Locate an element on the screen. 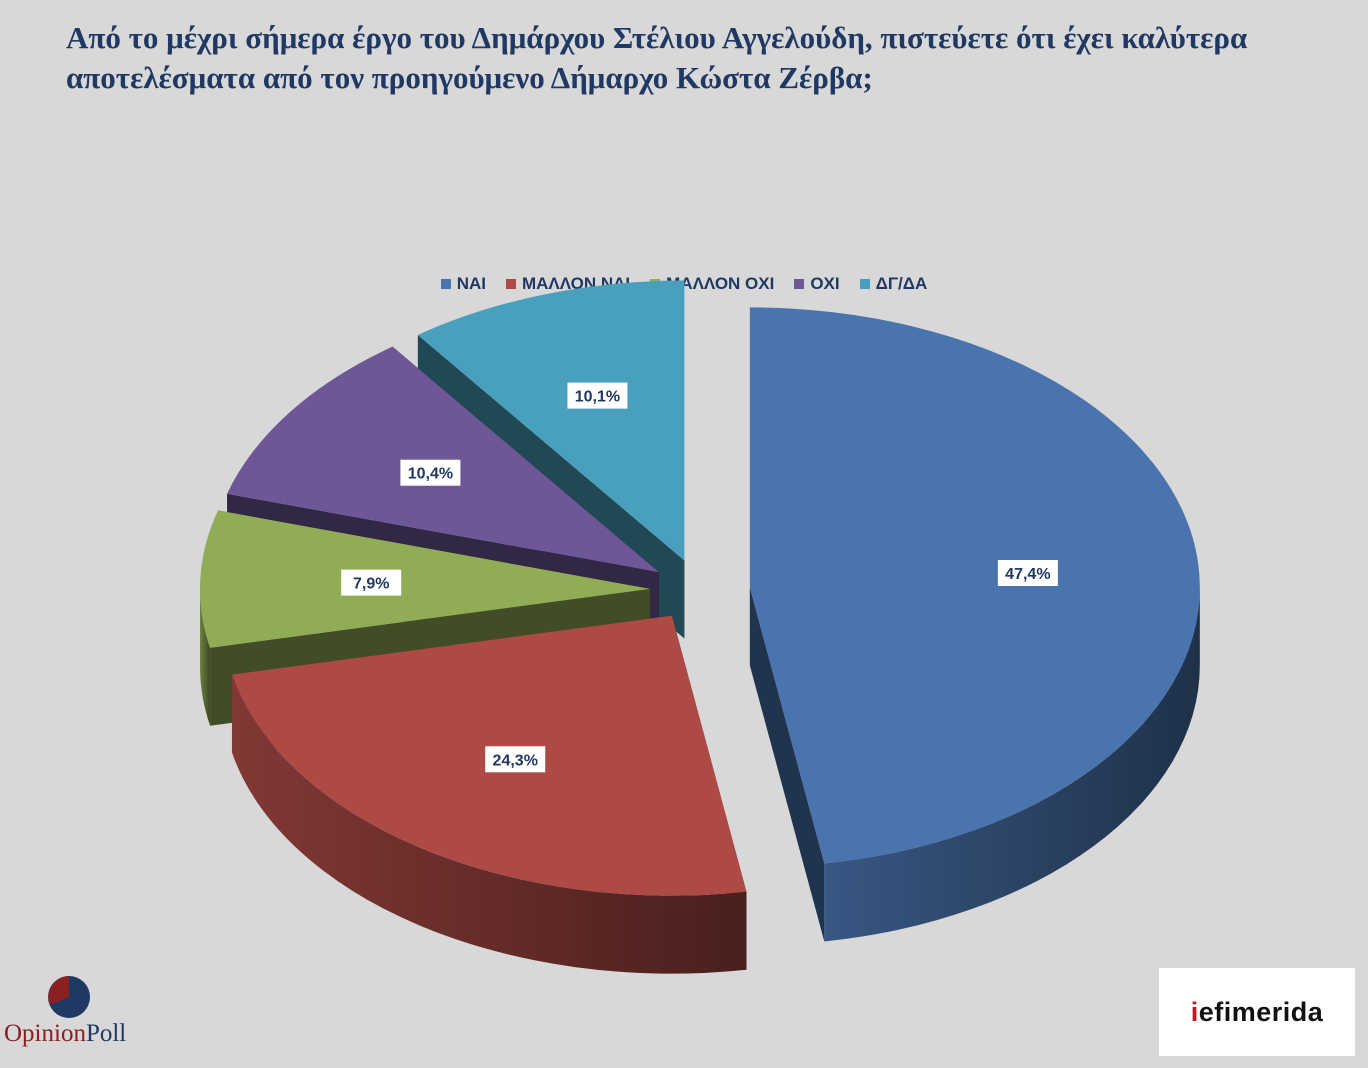 This screenshot has height=1068, width=1368. data-label: 24,3% is located at coordinates (515, 759).